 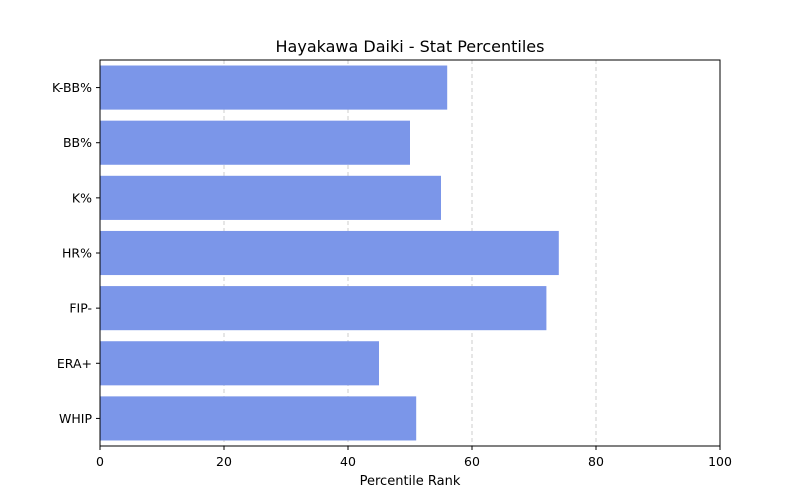 What do you see at coordinates (348, 461) in the screenshot?
I see `x-tick-label: 40` at bounding box center [348, 461].